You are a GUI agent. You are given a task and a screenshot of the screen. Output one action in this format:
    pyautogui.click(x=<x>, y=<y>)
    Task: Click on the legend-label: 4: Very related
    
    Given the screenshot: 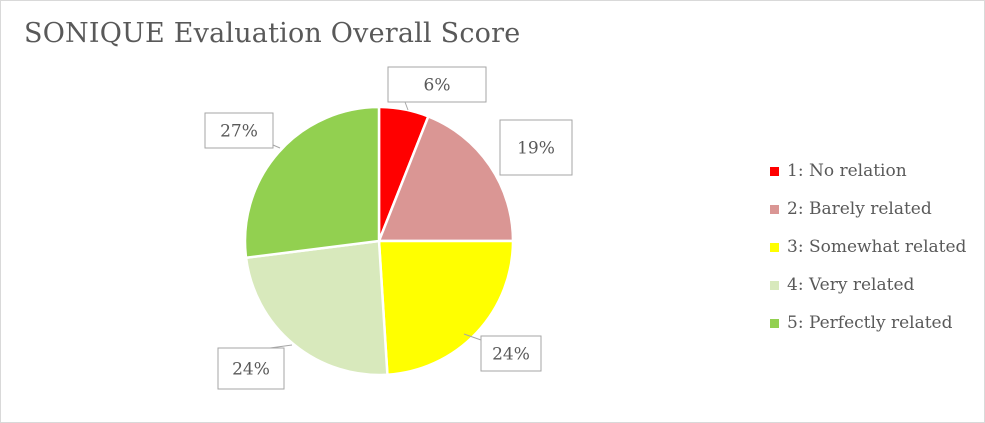 What is the action you would take?
    pyautogui.click(x=851, y=285)
    